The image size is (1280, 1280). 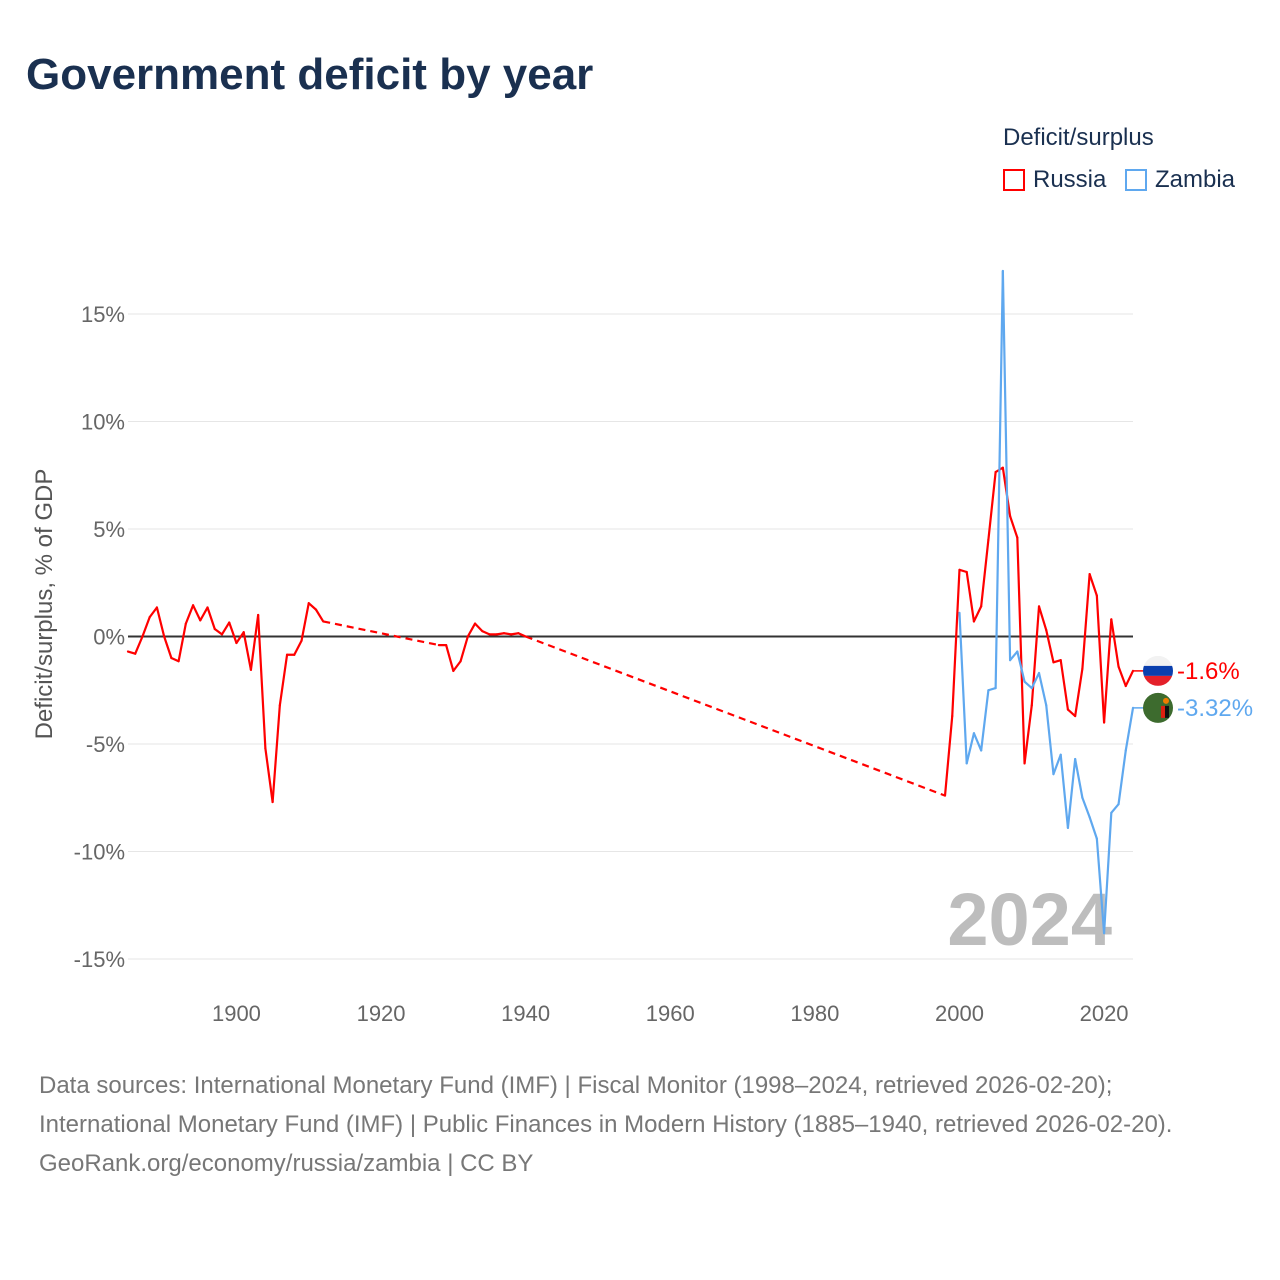 What do you see at coordinates (1163, 711) in the screenshot?
I see `zambia-flag-stripe` at bounding box center [1163, 711].